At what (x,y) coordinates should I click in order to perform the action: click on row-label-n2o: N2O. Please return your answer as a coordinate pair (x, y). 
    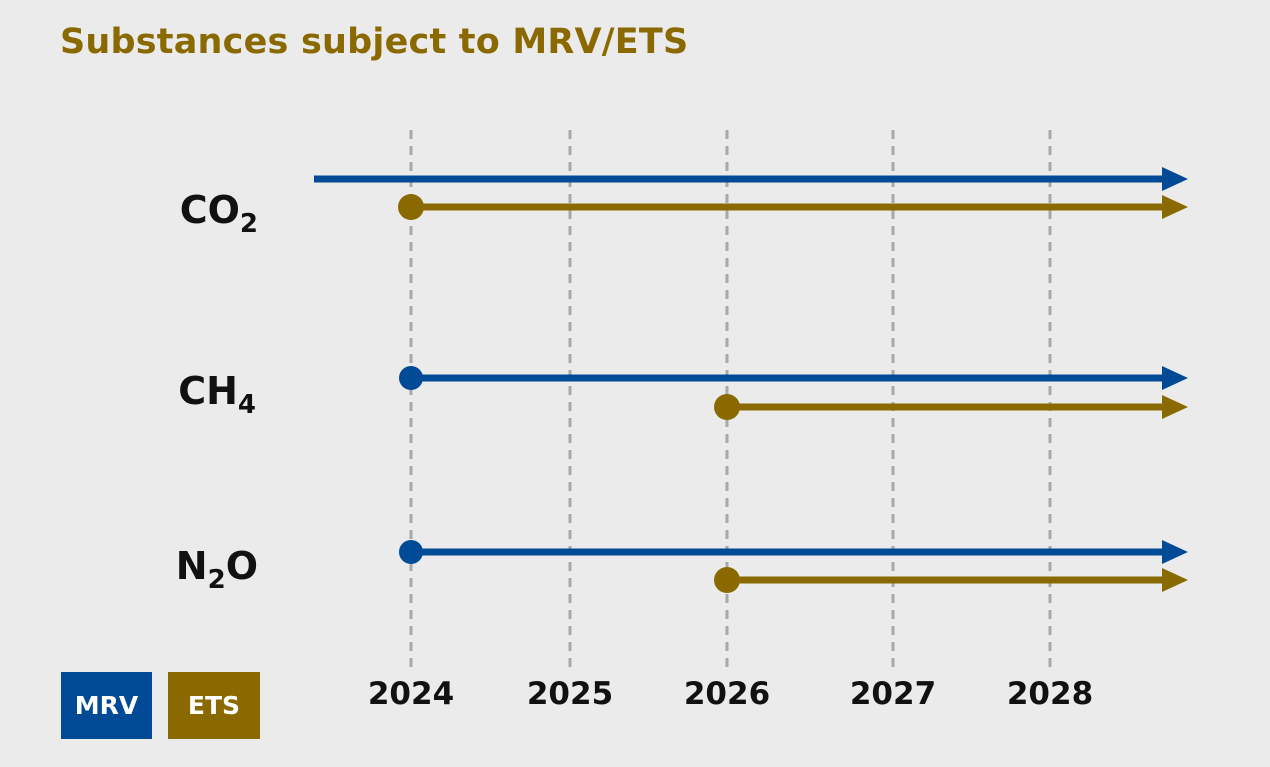
    Looking at the image, I should click on (216, 568).